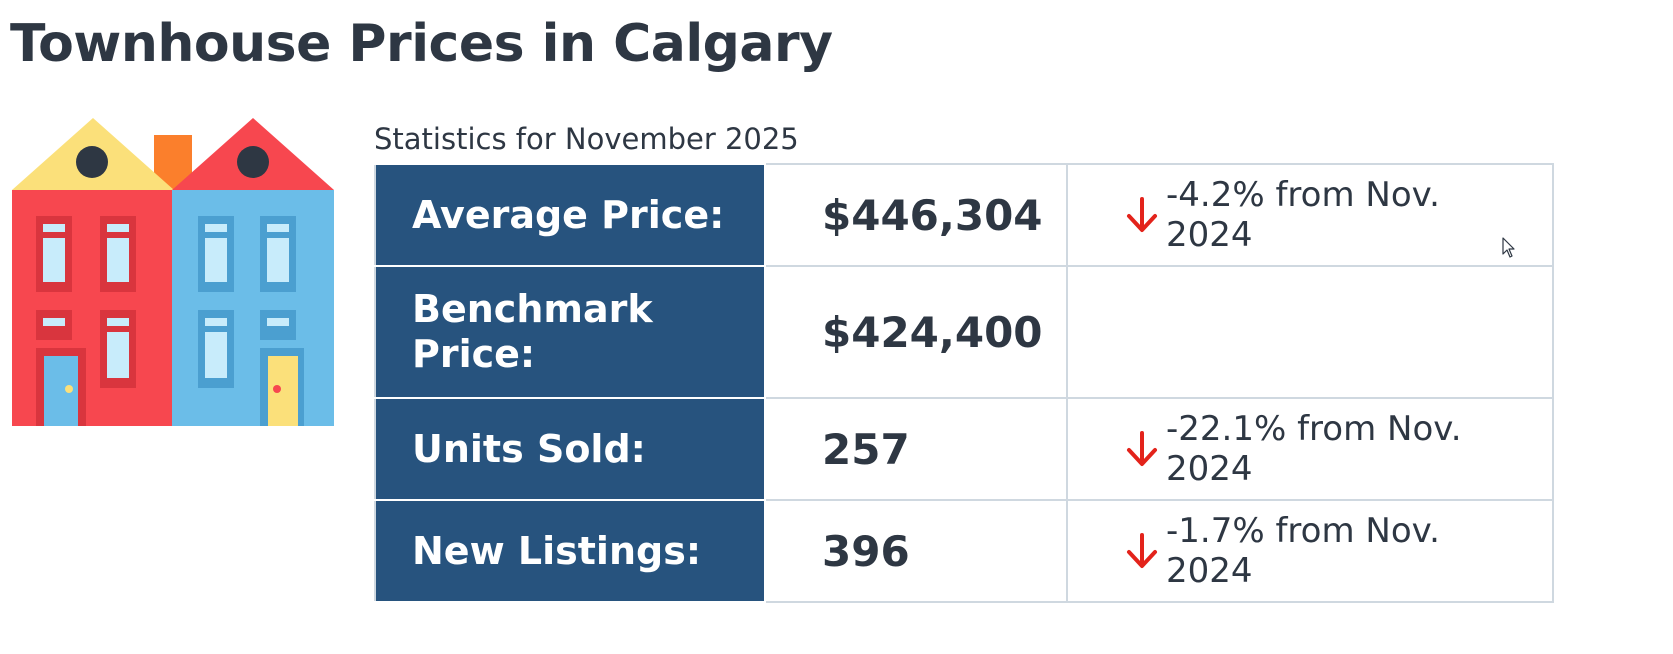 This screenshot has height=654, width=1673. I want to click on townhouses-icon, so click(173, 272).